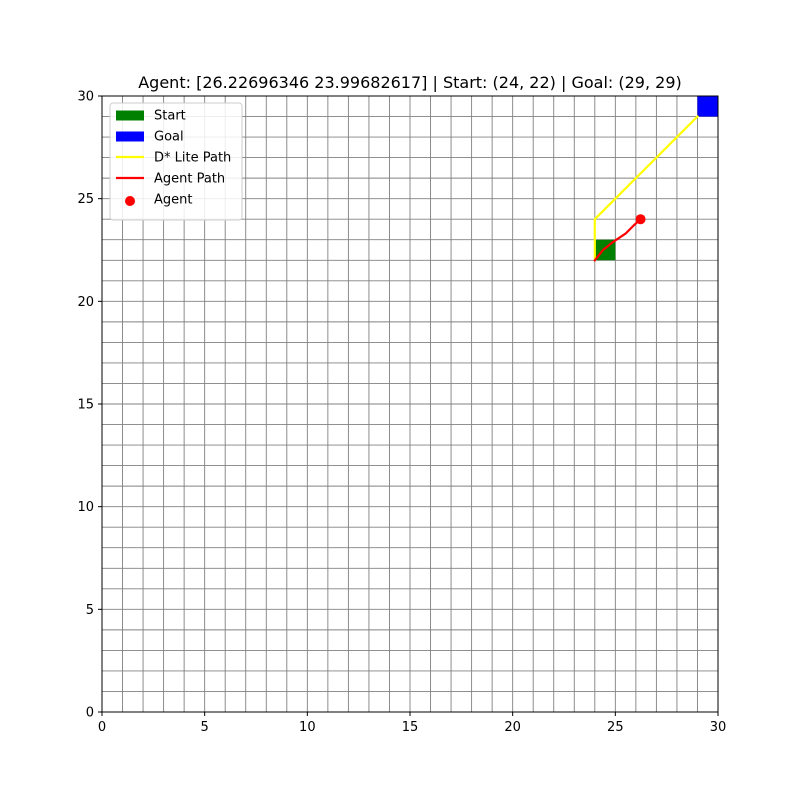  I want to click on agent-marker, so click(640, 219).